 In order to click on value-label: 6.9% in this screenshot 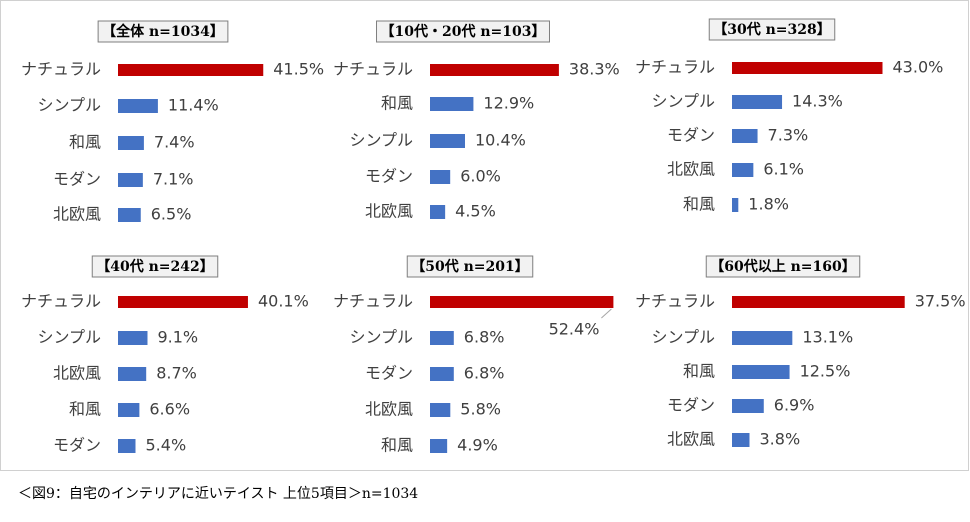, I will do `click(794, 405)`.